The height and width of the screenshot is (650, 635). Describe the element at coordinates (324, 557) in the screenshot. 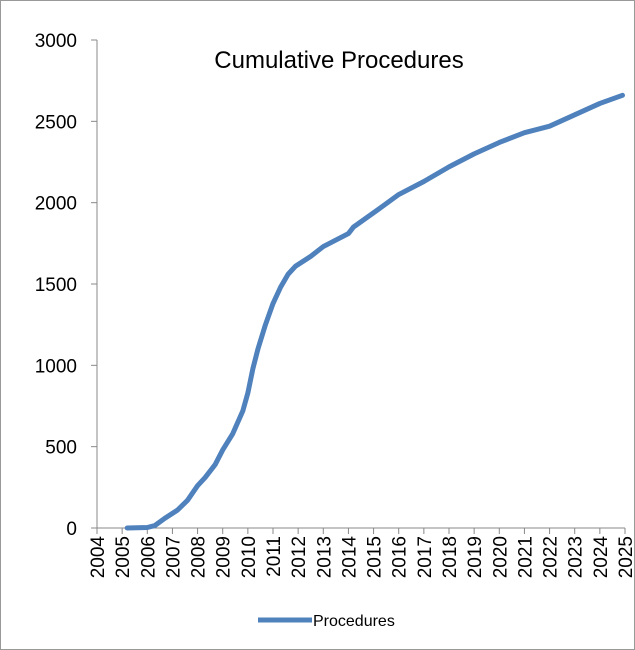

I see `x-tick-label: 2013` at that location.